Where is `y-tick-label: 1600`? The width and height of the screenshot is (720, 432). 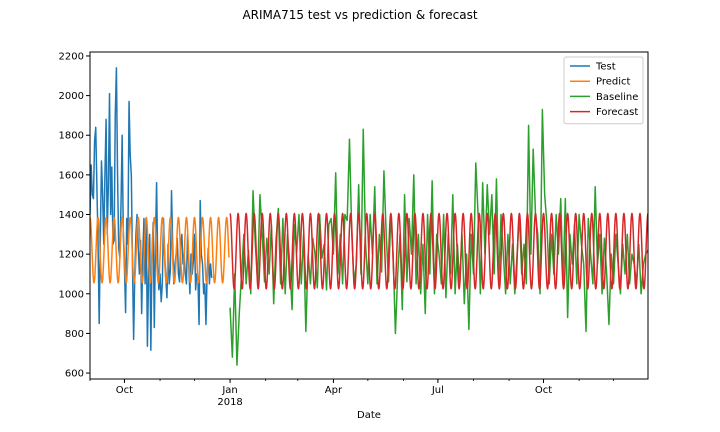
y-tick-label: 1600 is located at coordinates (71, 175).